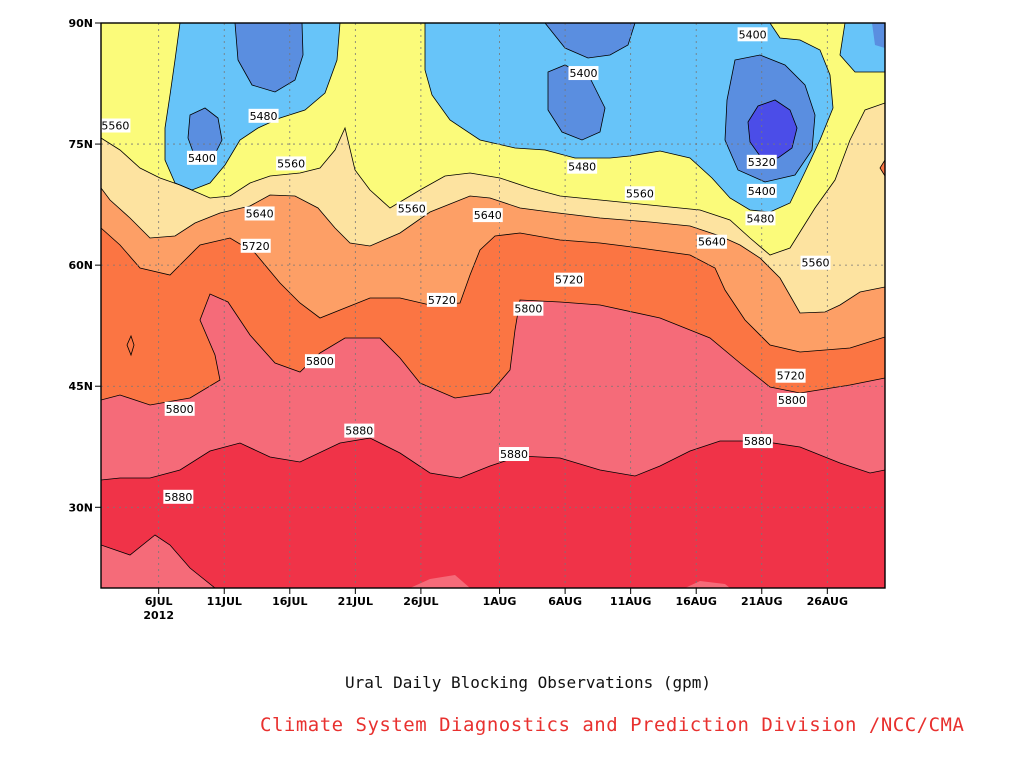  I want to click on contour-label: 5320, so click(761, 161).